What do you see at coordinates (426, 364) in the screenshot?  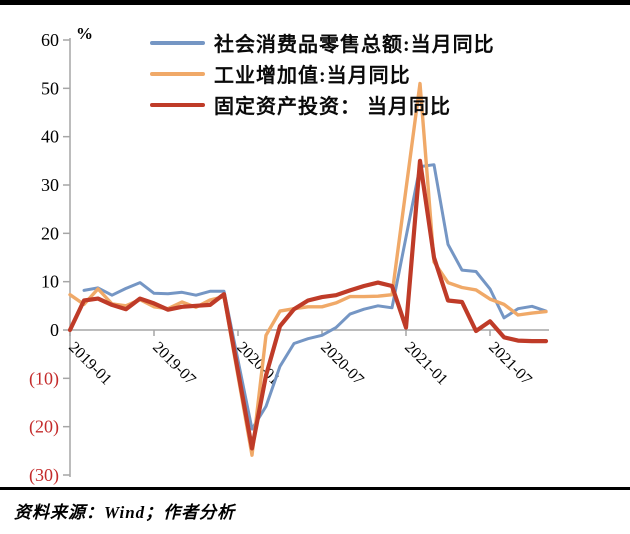 I see `x-tick-label: 2021-01` at bounding box center [426, 364].